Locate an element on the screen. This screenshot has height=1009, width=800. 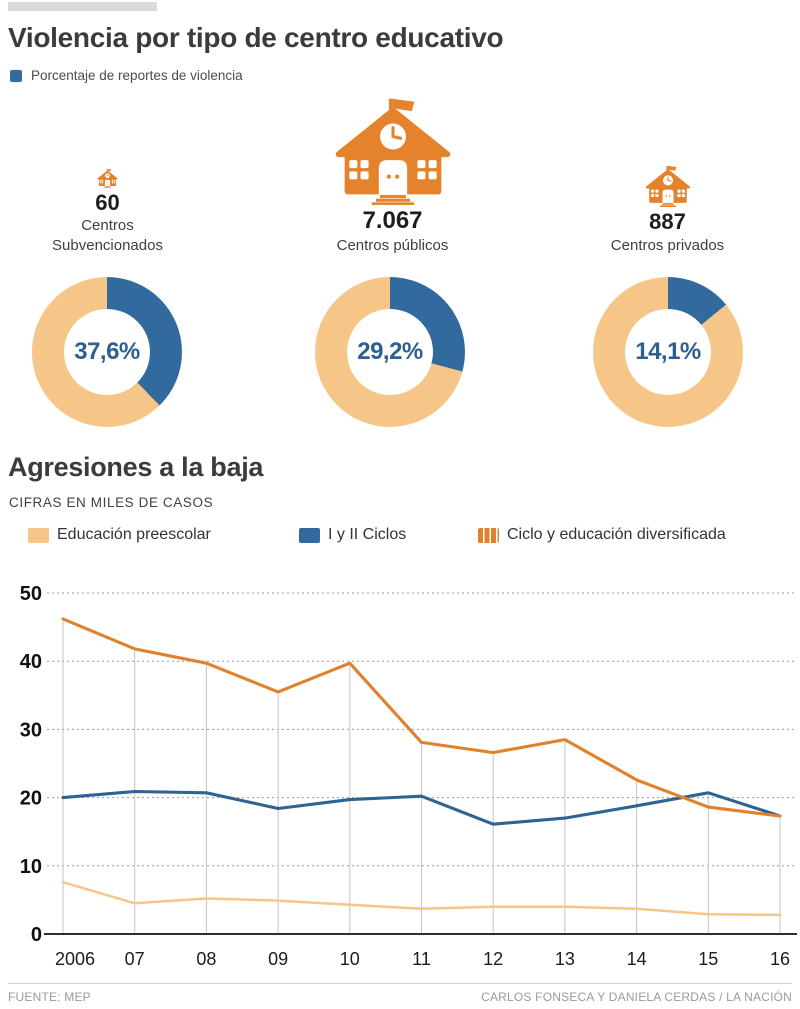
violence-legend: Porcentaje de reportes de violencia is located at coordinates (126, 75).